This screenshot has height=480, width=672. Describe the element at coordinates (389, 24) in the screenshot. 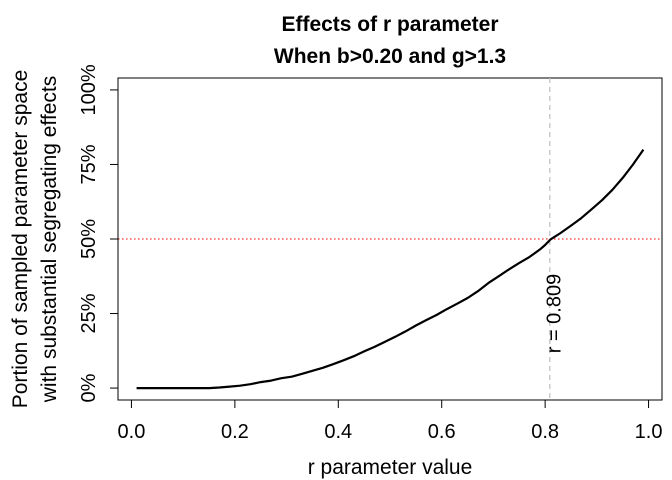

I see `chart-title: Effects of r parameter` at that location.